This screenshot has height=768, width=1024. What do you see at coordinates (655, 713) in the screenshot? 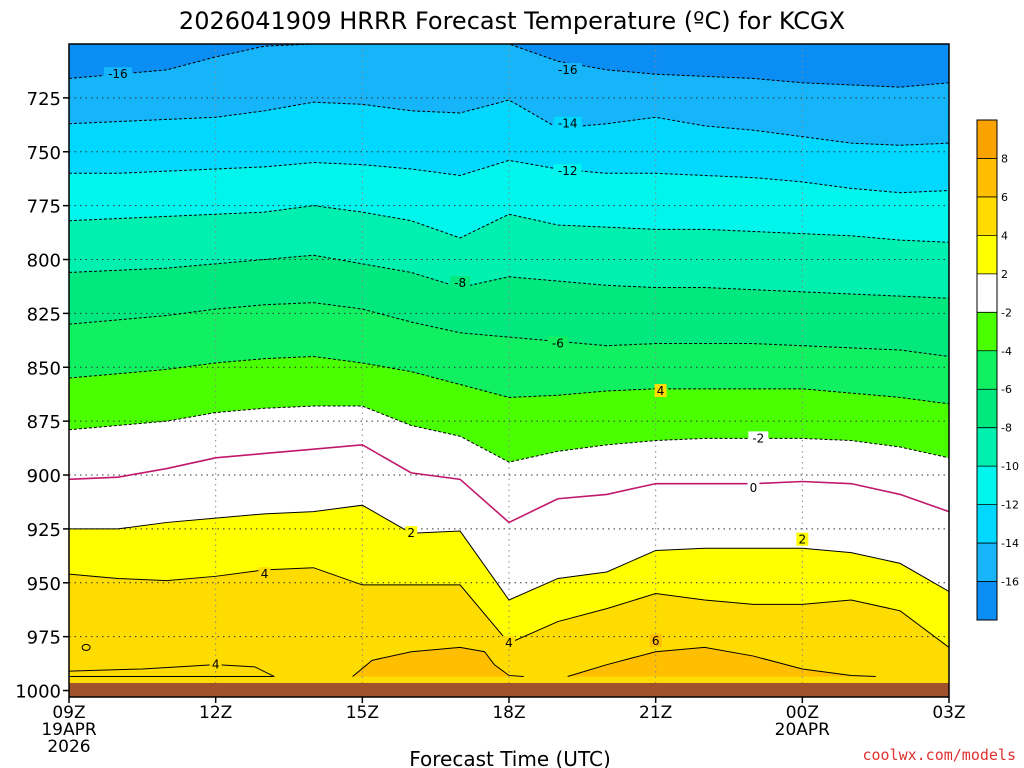
I see `x-tick-label: 21Z` at bounding box center [655, 713].